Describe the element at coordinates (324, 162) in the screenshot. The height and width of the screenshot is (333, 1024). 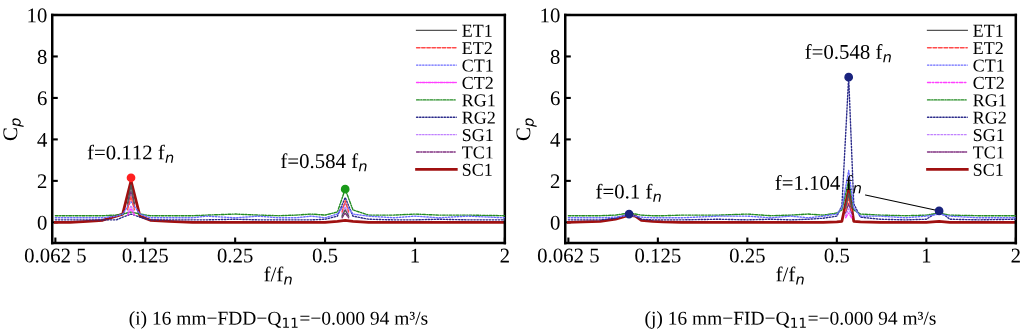
I see `annotation: f=0.584 f$_{n}$` at that location.